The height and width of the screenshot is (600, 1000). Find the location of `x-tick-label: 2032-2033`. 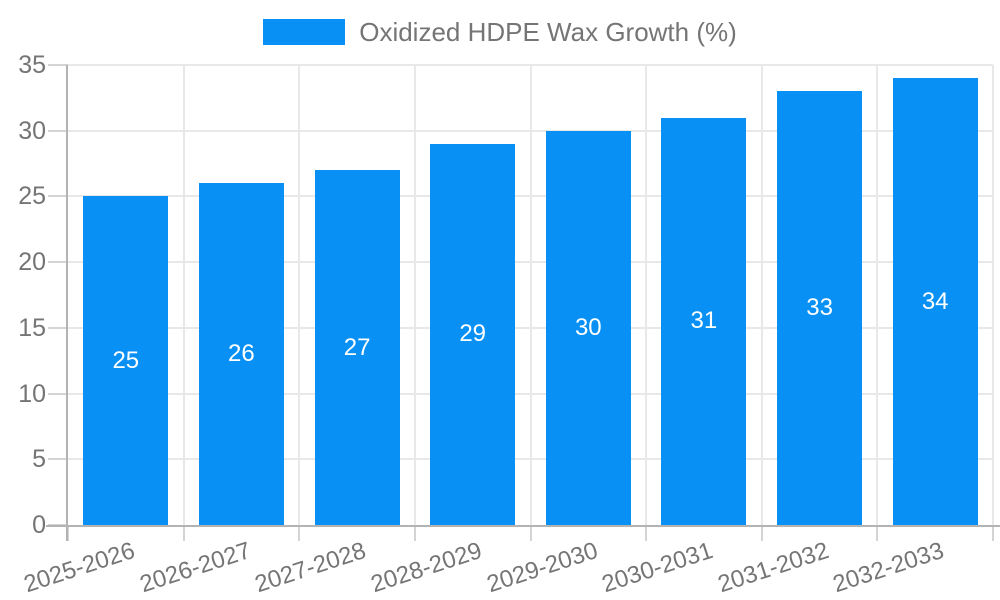

x-tick-label: 2032-2033 is located at coordinates (889, 568).